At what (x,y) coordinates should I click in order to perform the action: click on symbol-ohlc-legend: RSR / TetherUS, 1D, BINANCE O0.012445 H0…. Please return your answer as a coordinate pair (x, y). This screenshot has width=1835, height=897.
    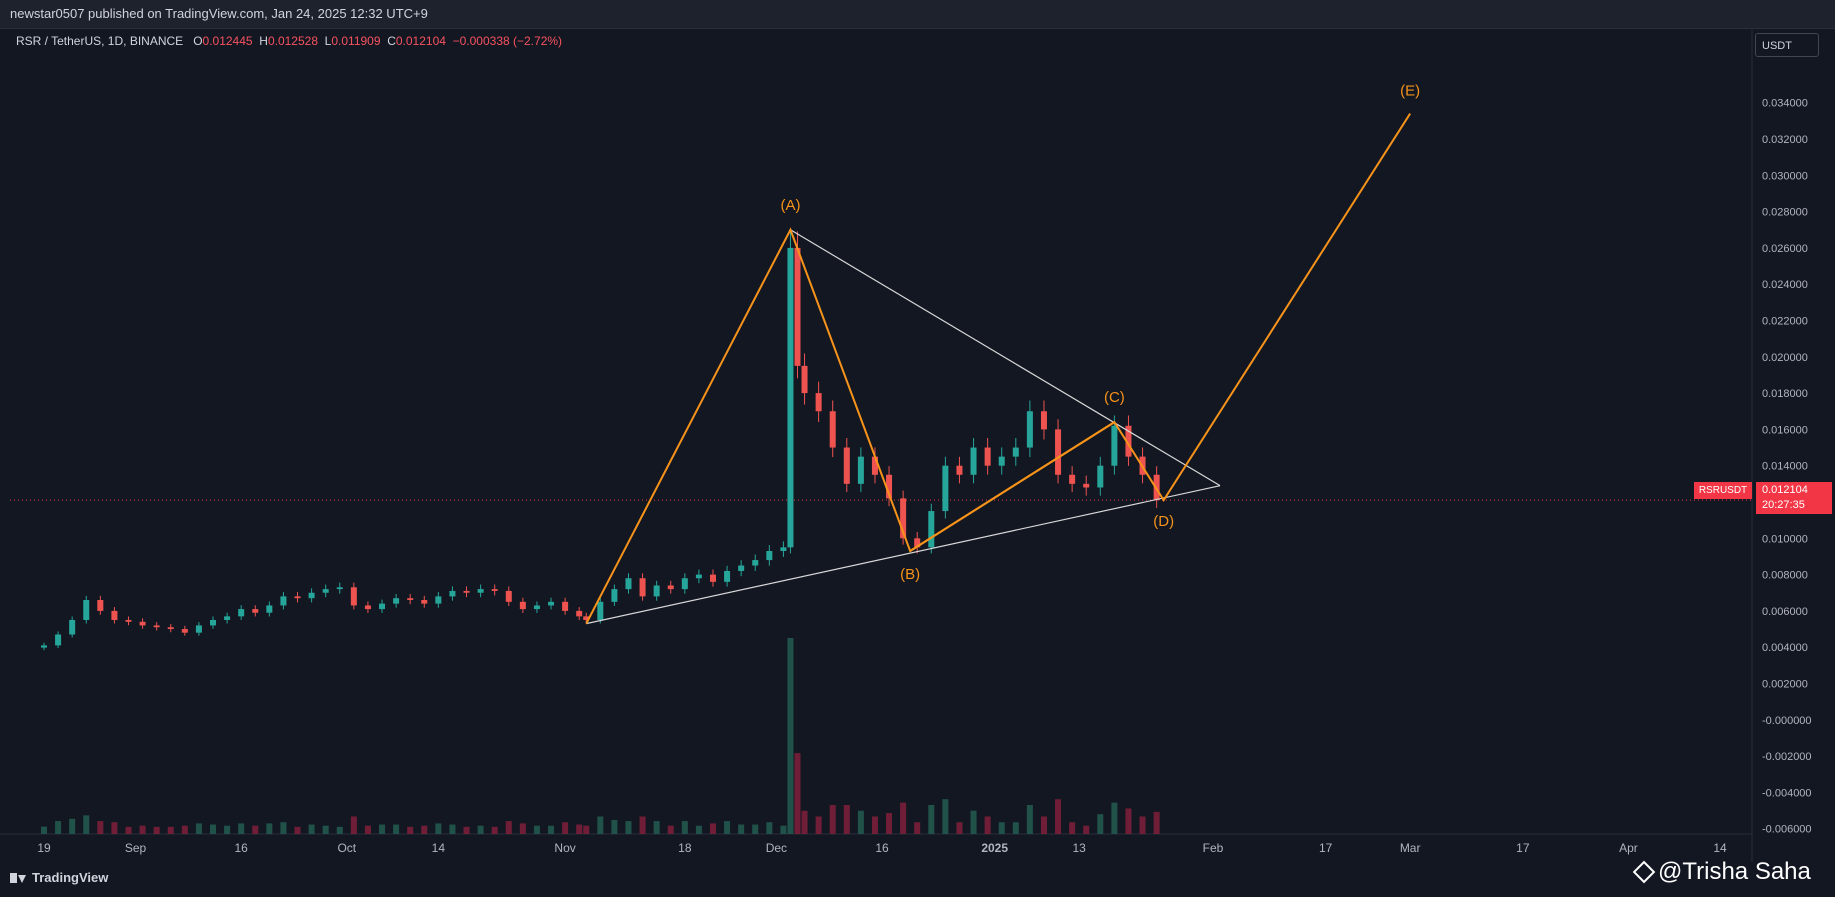
    Looking at the image, I should click on (289, 41).